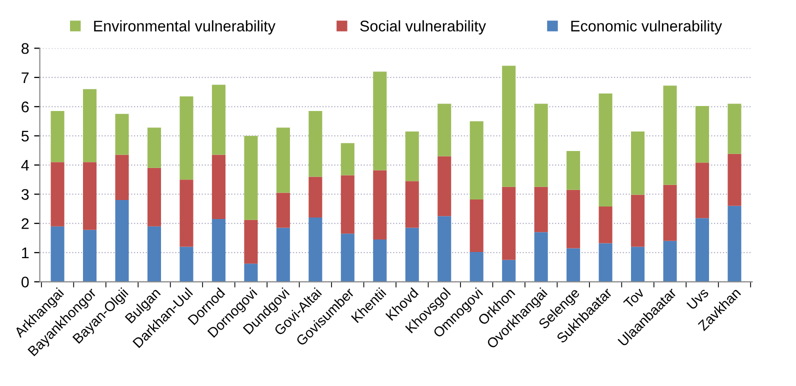 Image resolution: width=796 pixels, height=386 pixels. What do you see at coordinates (25, 165) in the screenshot?
I see `y-tick-label: 4` at bounding box center [25, 165].